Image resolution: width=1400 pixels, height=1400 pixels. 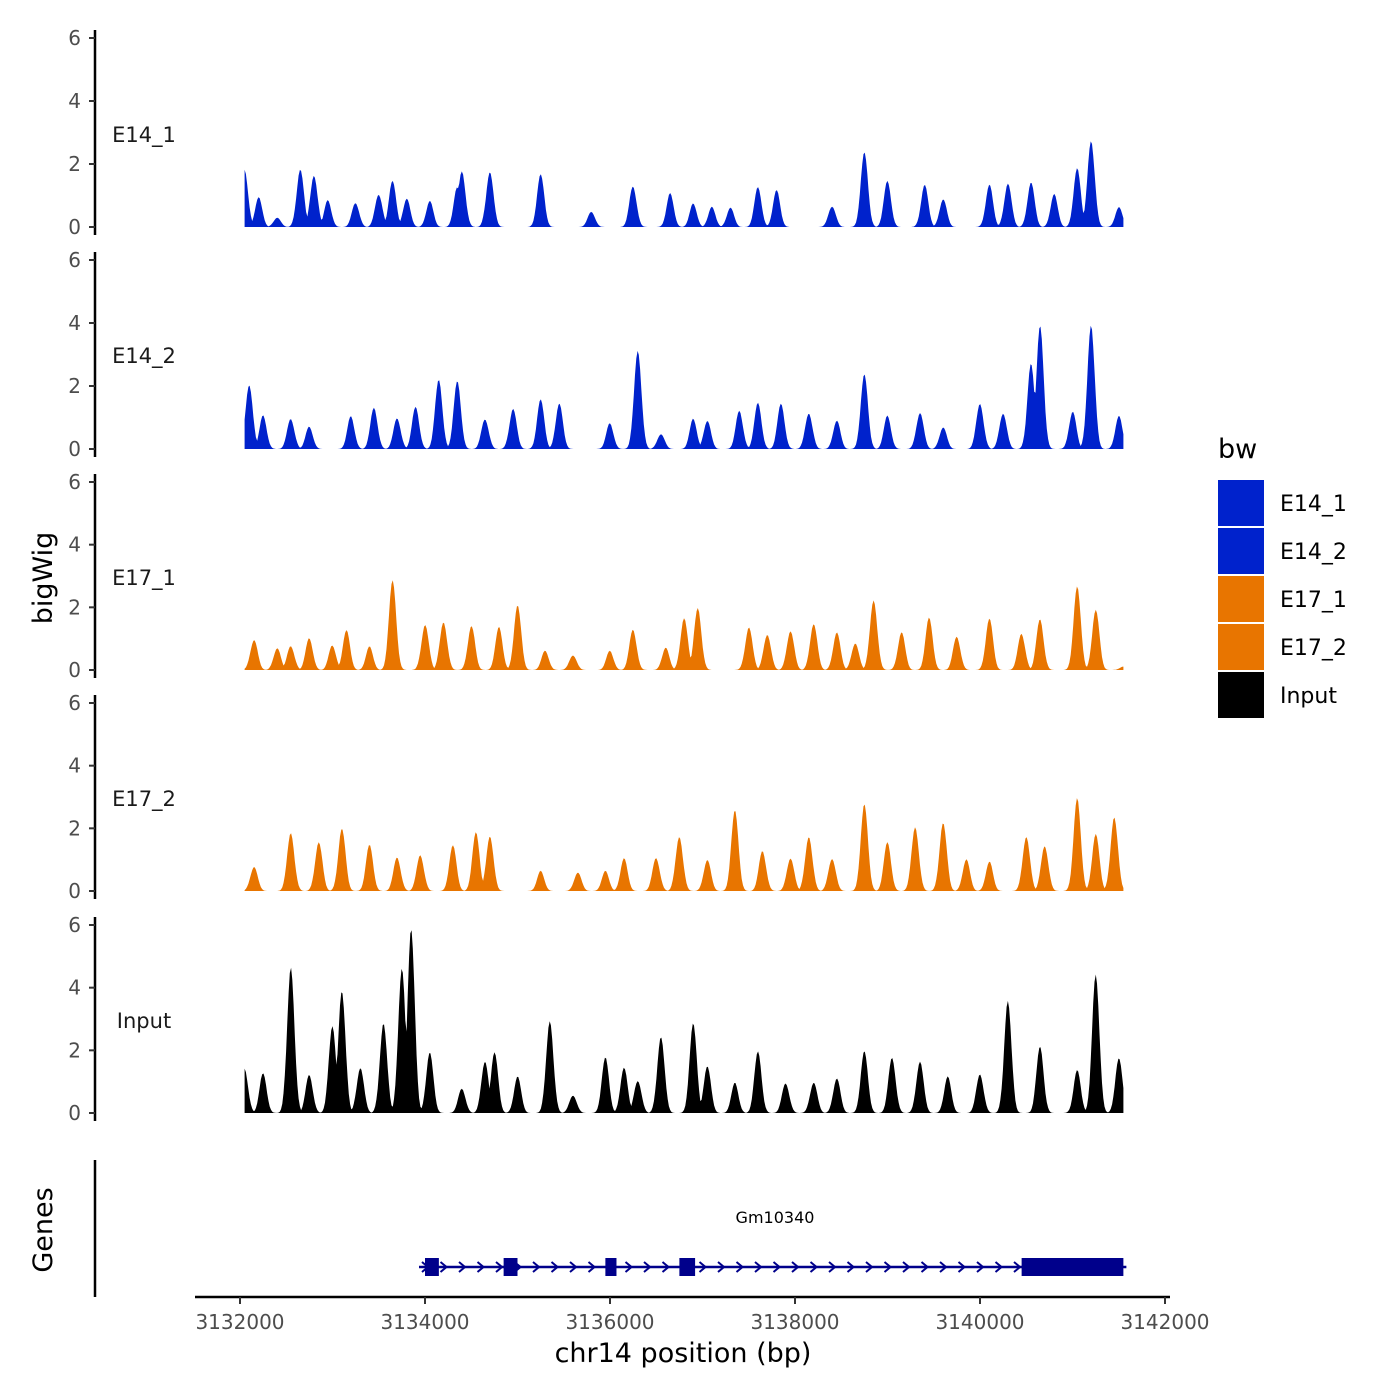 What do you see at coordinates (794, 1322) in the screenshot?
I see `x-tick-label: 3138000` at bounding box center [794, 1322].